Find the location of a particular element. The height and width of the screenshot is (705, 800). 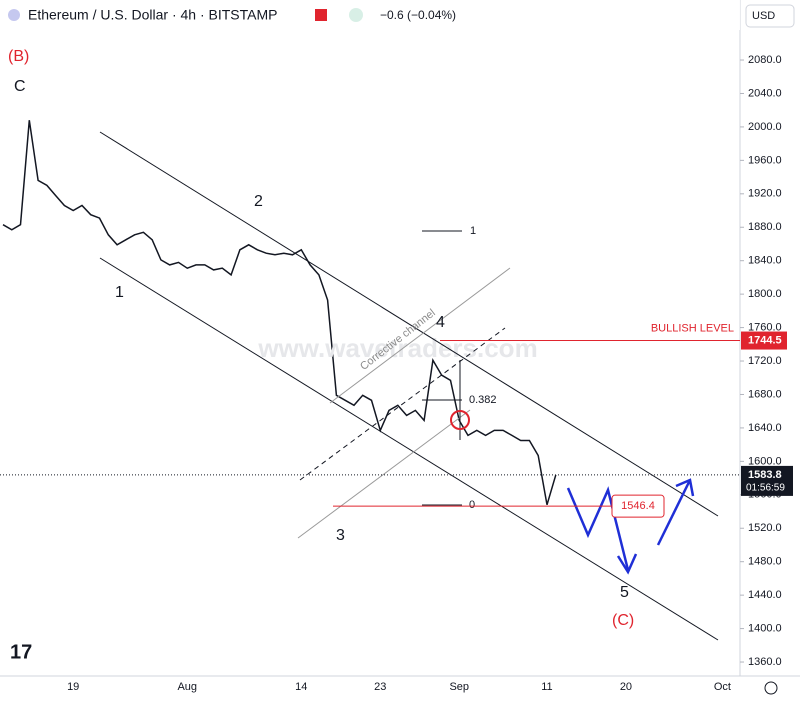

y-tick-label: 1960.0 is located at coordinates (765, 160).